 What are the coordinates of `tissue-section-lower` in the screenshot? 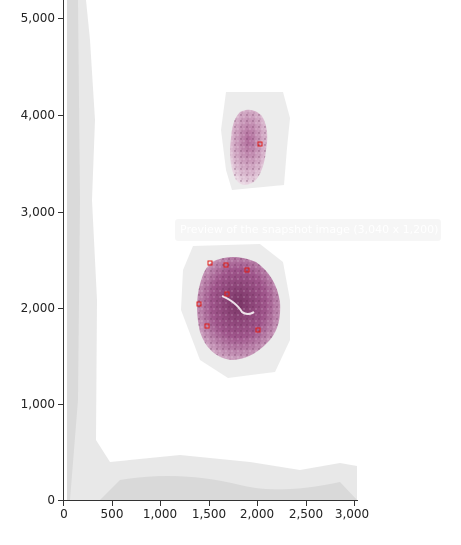 It's located at (239, 308).